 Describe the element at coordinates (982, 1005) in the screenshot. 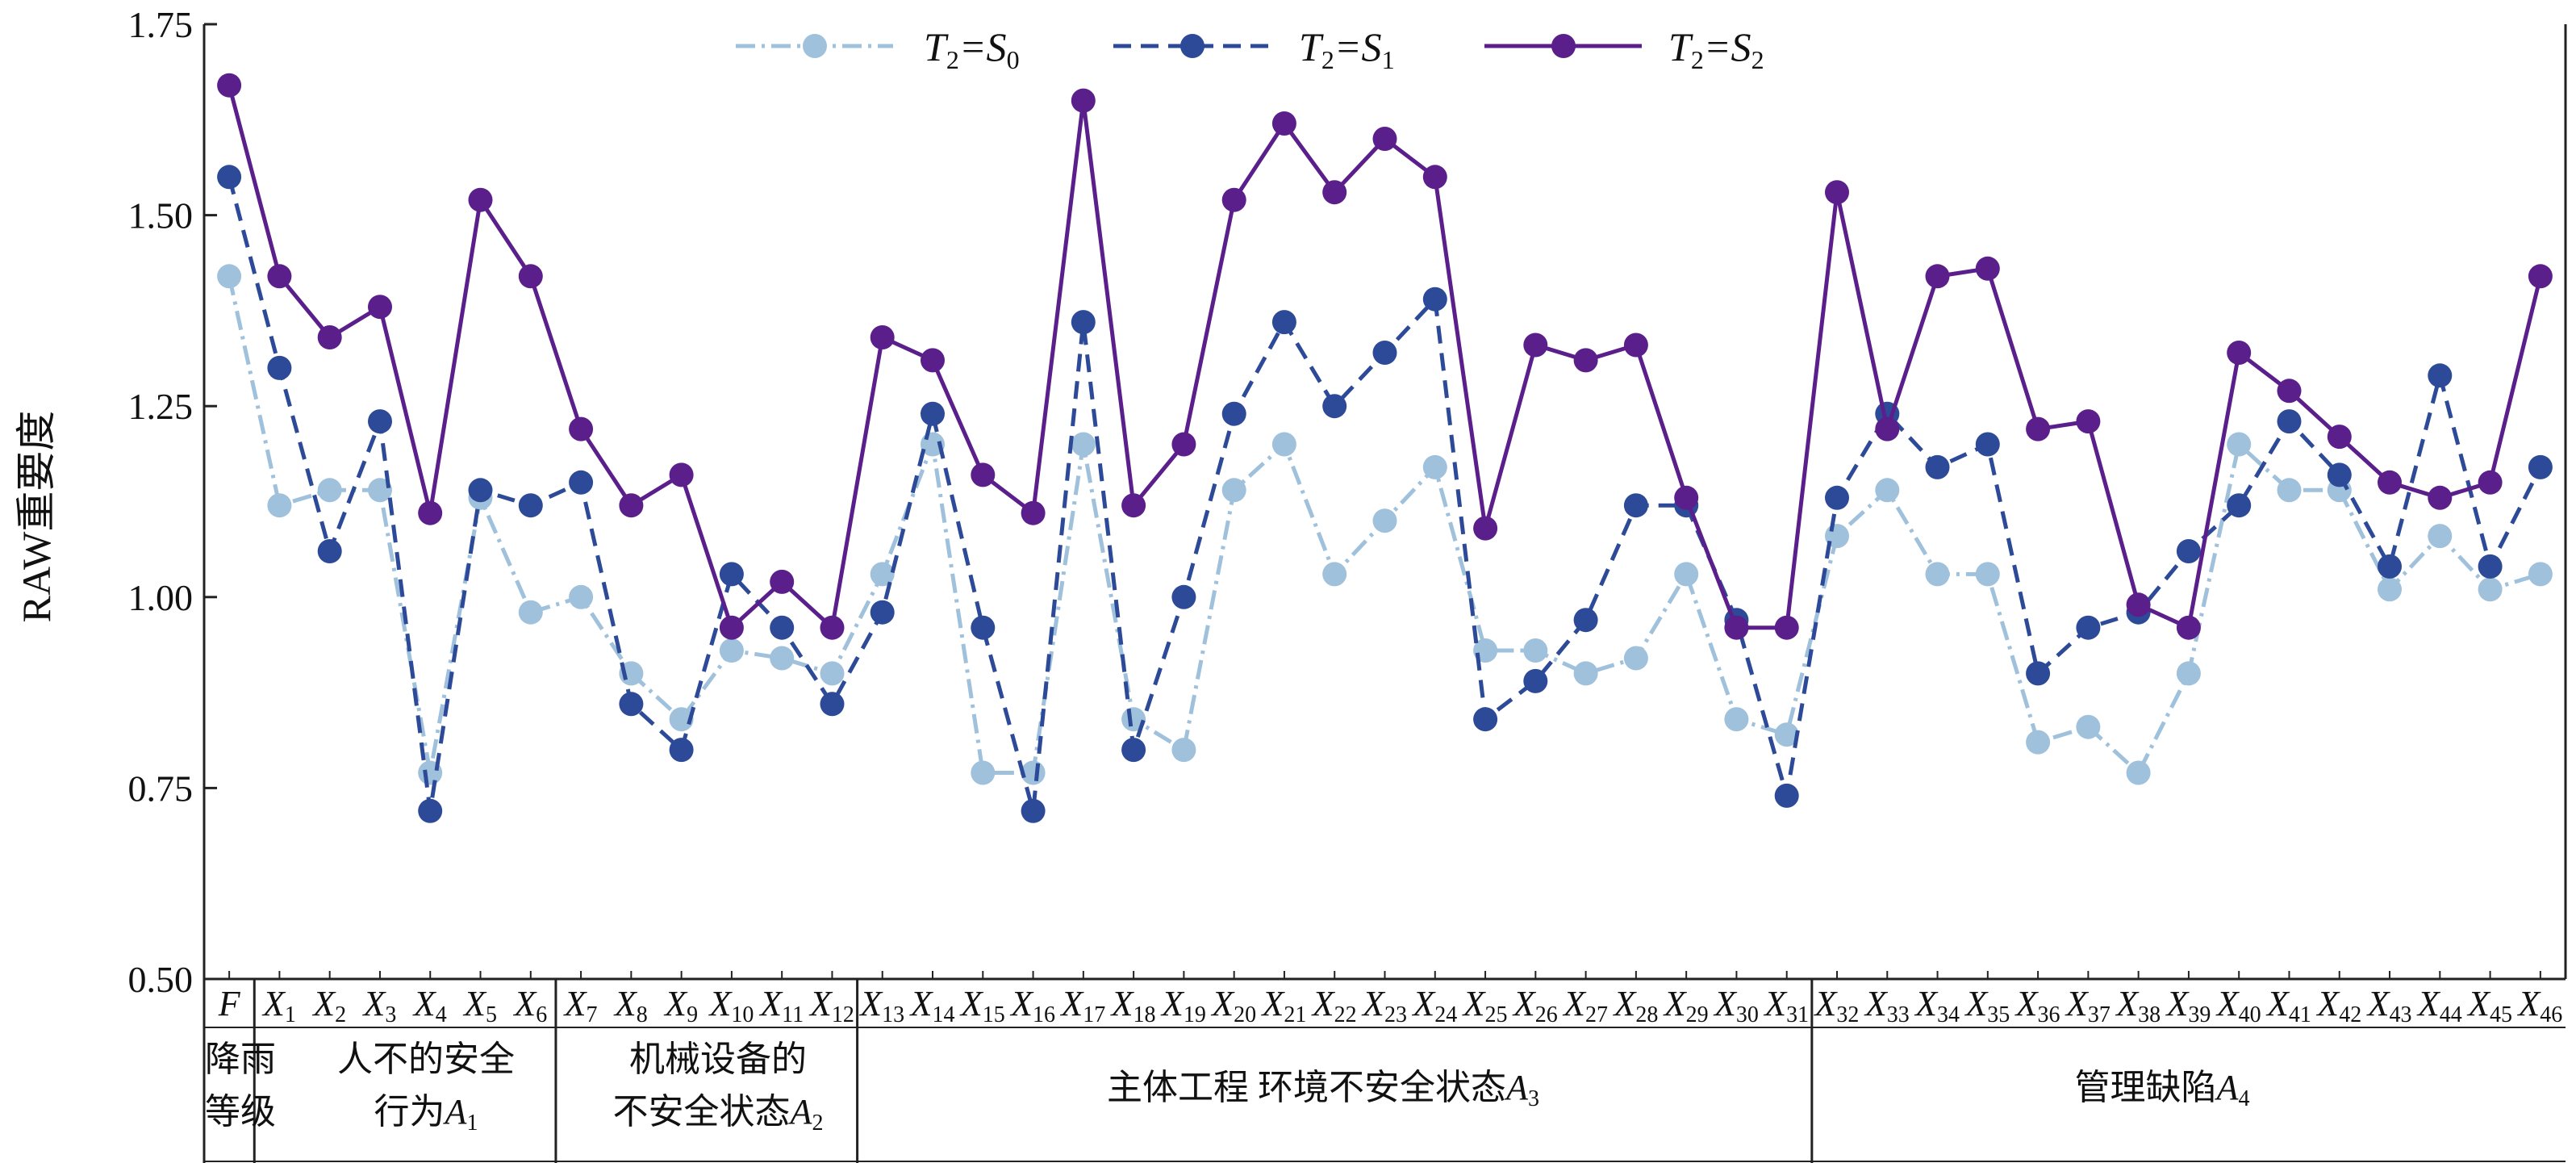

I see `x-tick-label: X15` at that location.